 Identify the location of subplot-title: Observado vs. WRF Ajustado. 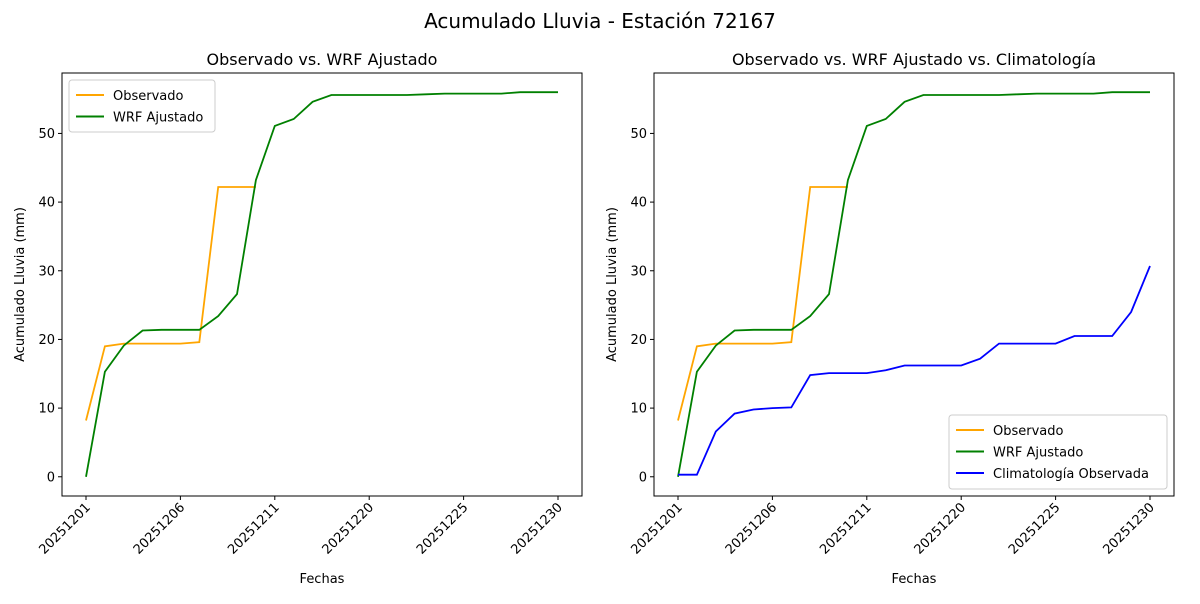
(322, 59).